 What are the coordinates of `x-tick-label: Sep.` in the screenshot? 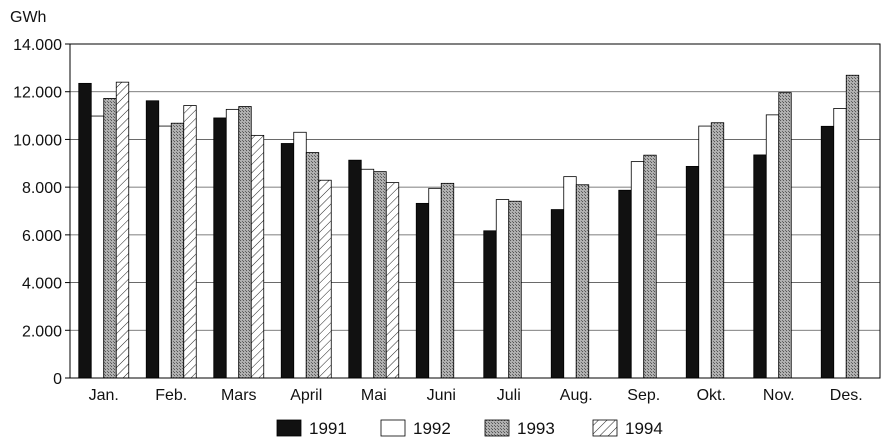 It's located at (643, 395).